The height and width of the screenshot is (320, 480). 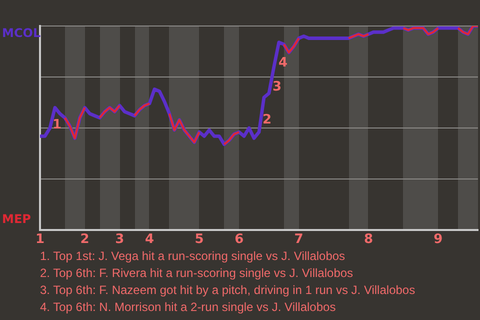 What do you see at coordinates (299, 240) in the screenshot?
I see `x-tick-label: 7` at bounding box center [299, 240].